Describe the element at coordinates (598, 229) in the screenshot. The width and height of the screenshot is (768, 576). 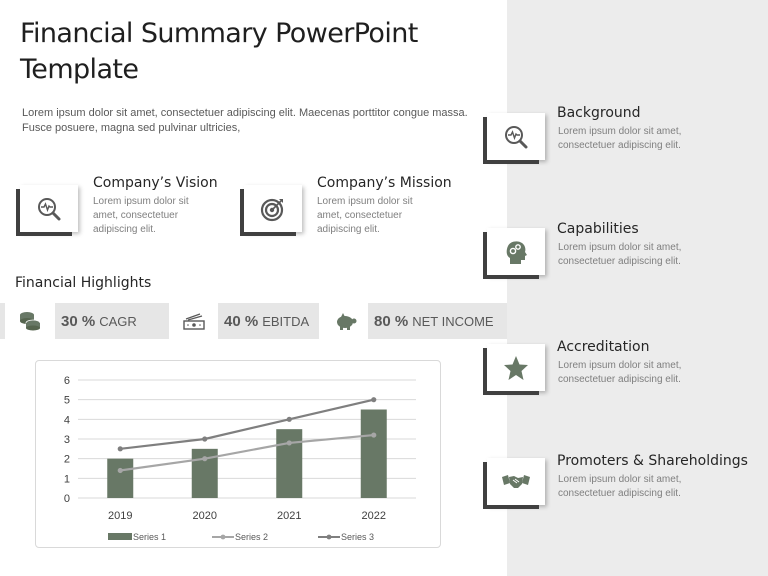
I see `capabilities-title: Capabilities` at that location.